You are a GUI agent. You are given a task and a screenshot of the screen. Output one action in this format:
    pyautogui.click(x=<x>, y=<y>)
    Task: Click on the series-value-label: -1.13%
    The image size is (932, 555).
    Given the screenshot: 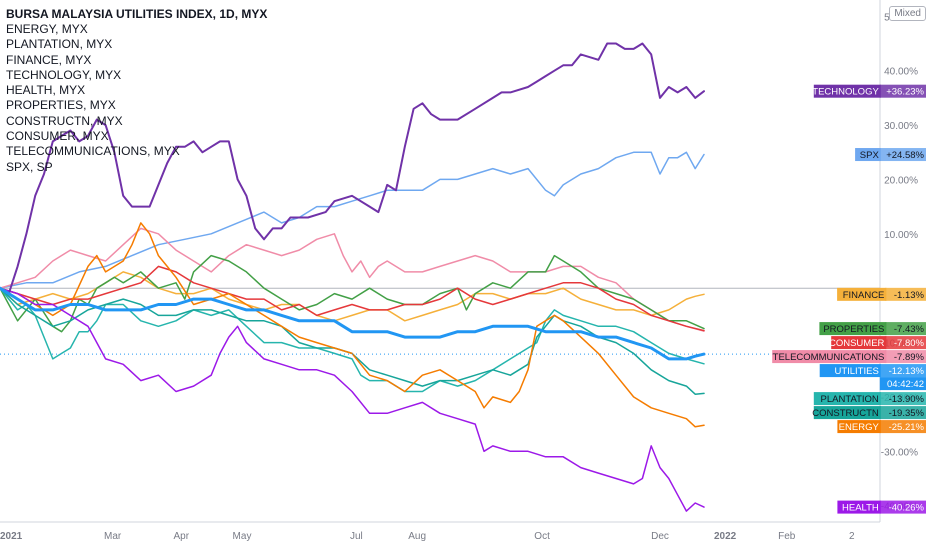 What is the action you would take?
    pyautogui.click(x=909, y=295)
    